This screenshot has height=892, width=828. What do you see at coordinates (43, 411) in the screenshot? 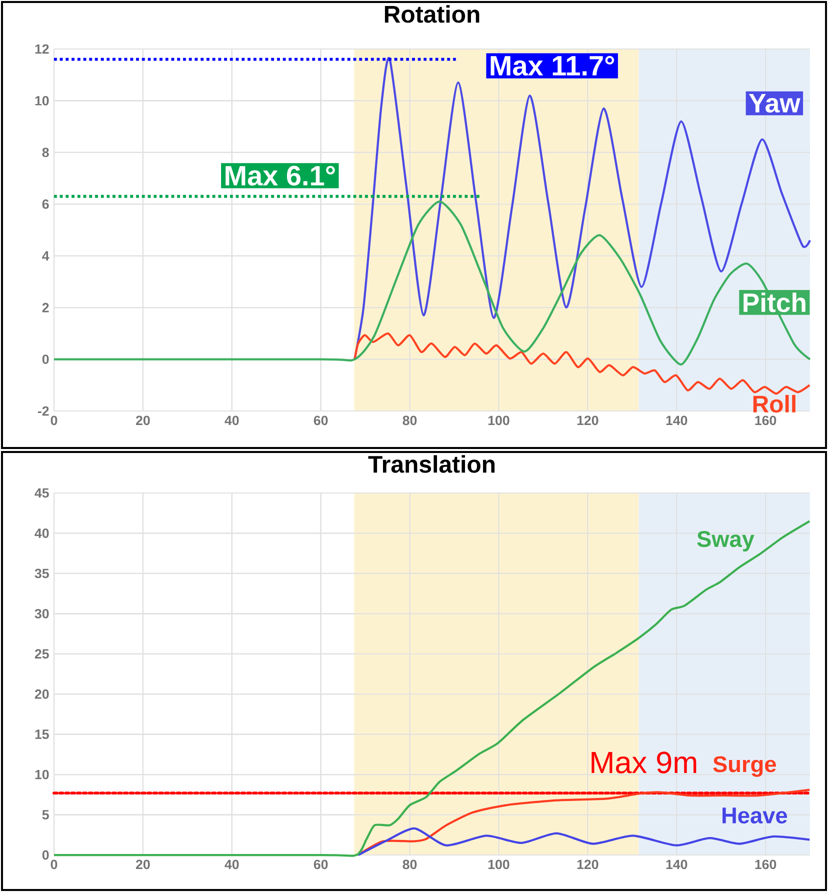
I see `y-tick-label: -2` at bounding box center [43, 411].